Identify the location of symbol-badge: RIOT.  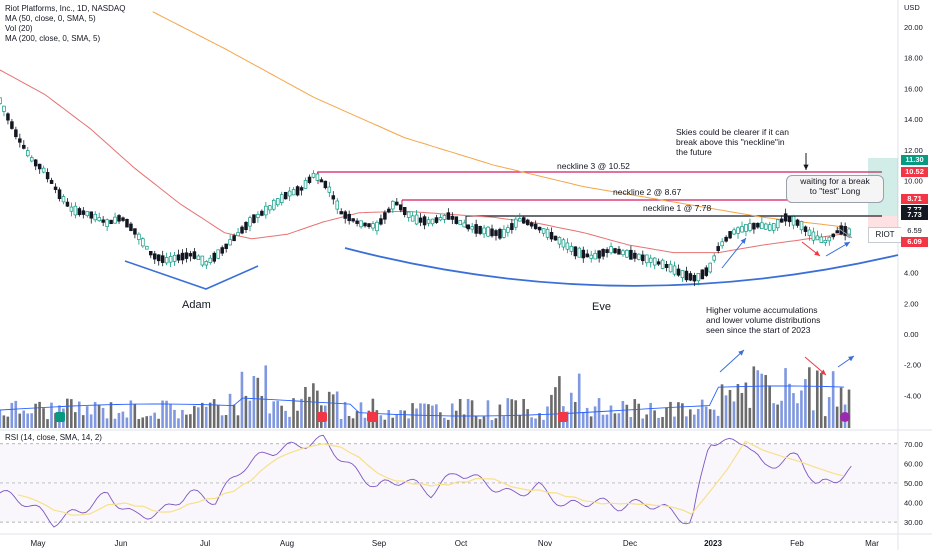
(885, 235).